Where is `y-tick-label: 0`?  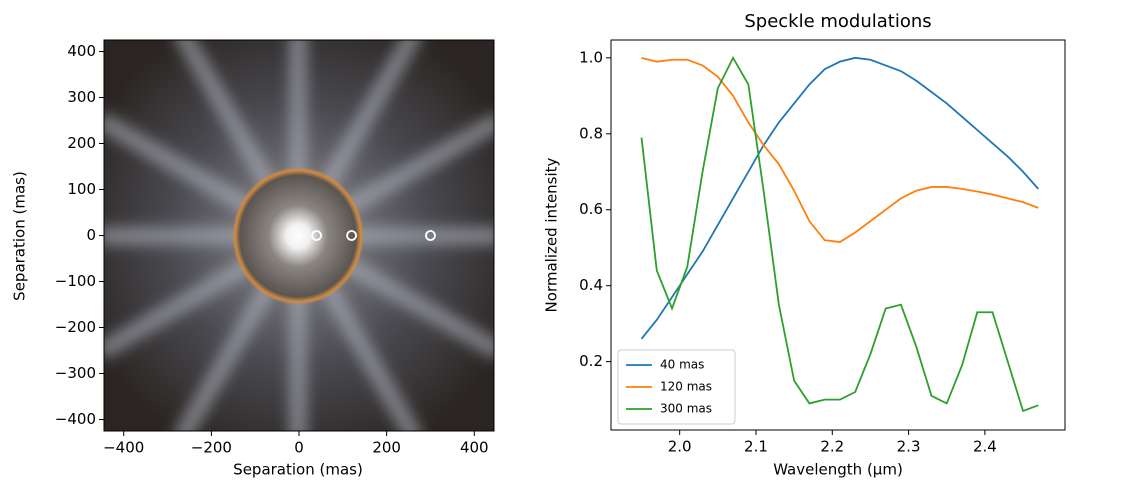 y-tick-label: 0 is located at coordinates (91, 235).